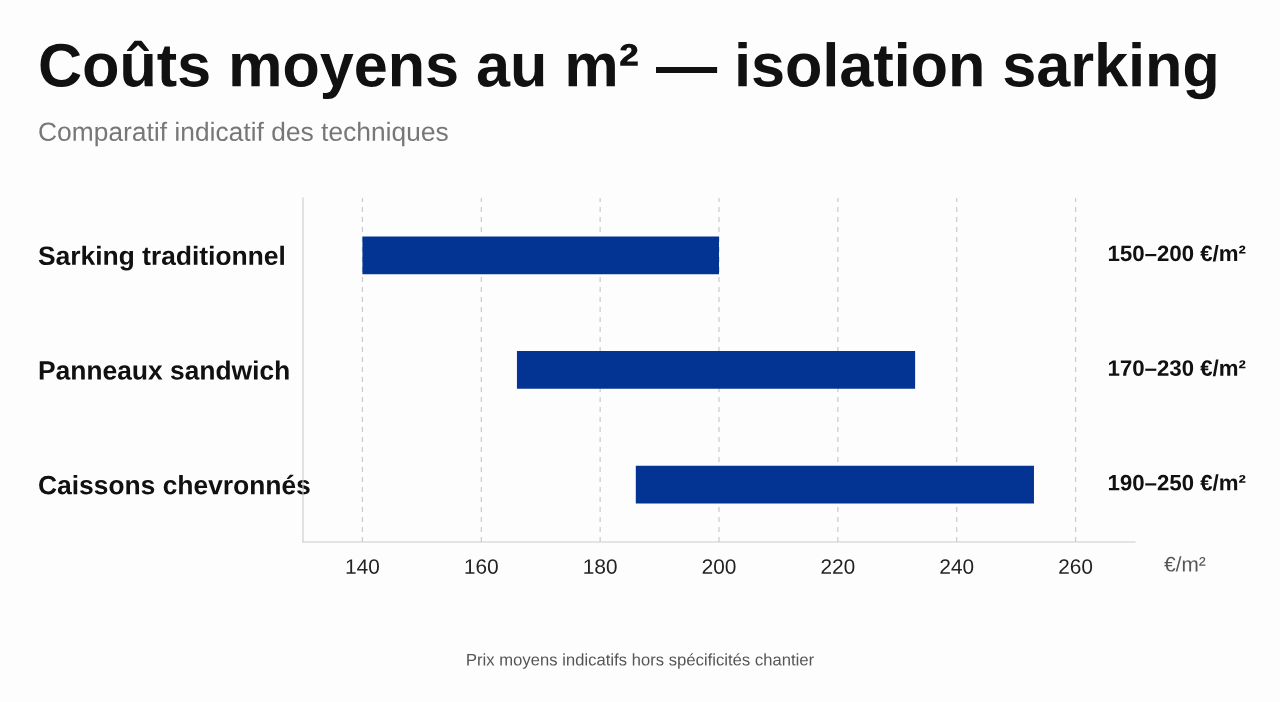 This screenshot has width=1280, height=702. What do you see at coordinates (600, 566) in the screenshot?
I see `x-tick-label: 180` at bounding box center [600, 566].